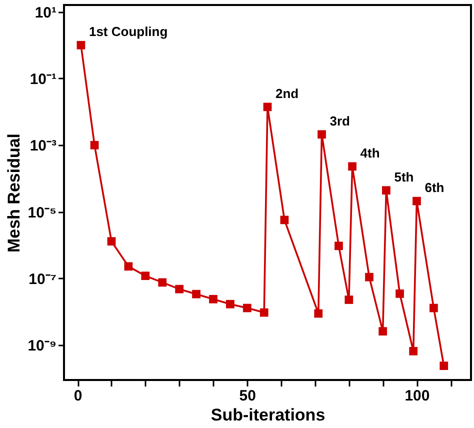  What do you see at coordinates (128, 32) in the screenshot?
I see `annotation: 1st Coupling` at bounding box center [128, 32].